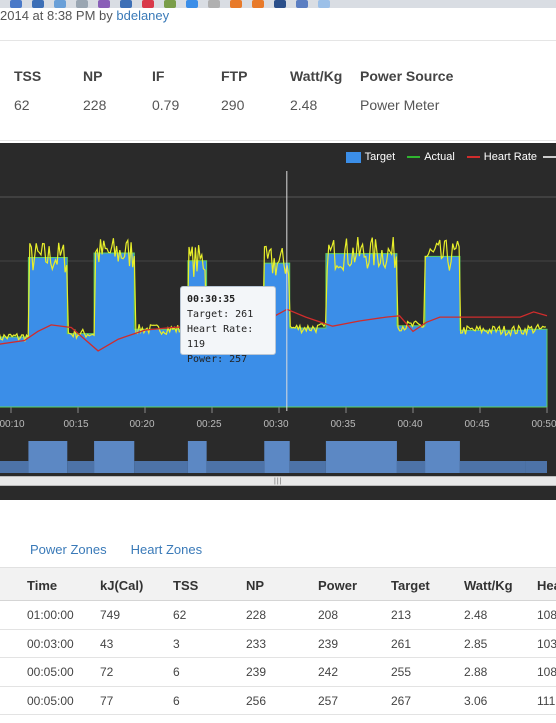 The width and height of the screenshot is (556, 723). I want to click on column-header-target: Target, so click(410, 585).